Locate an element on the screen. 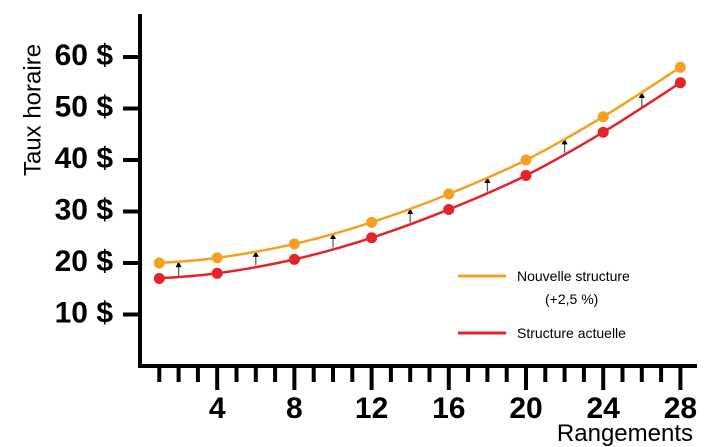 Image resolution: width=716 pixels, height=447 pixels. x-tick-label: 12 is located at coordinates (371, 408).